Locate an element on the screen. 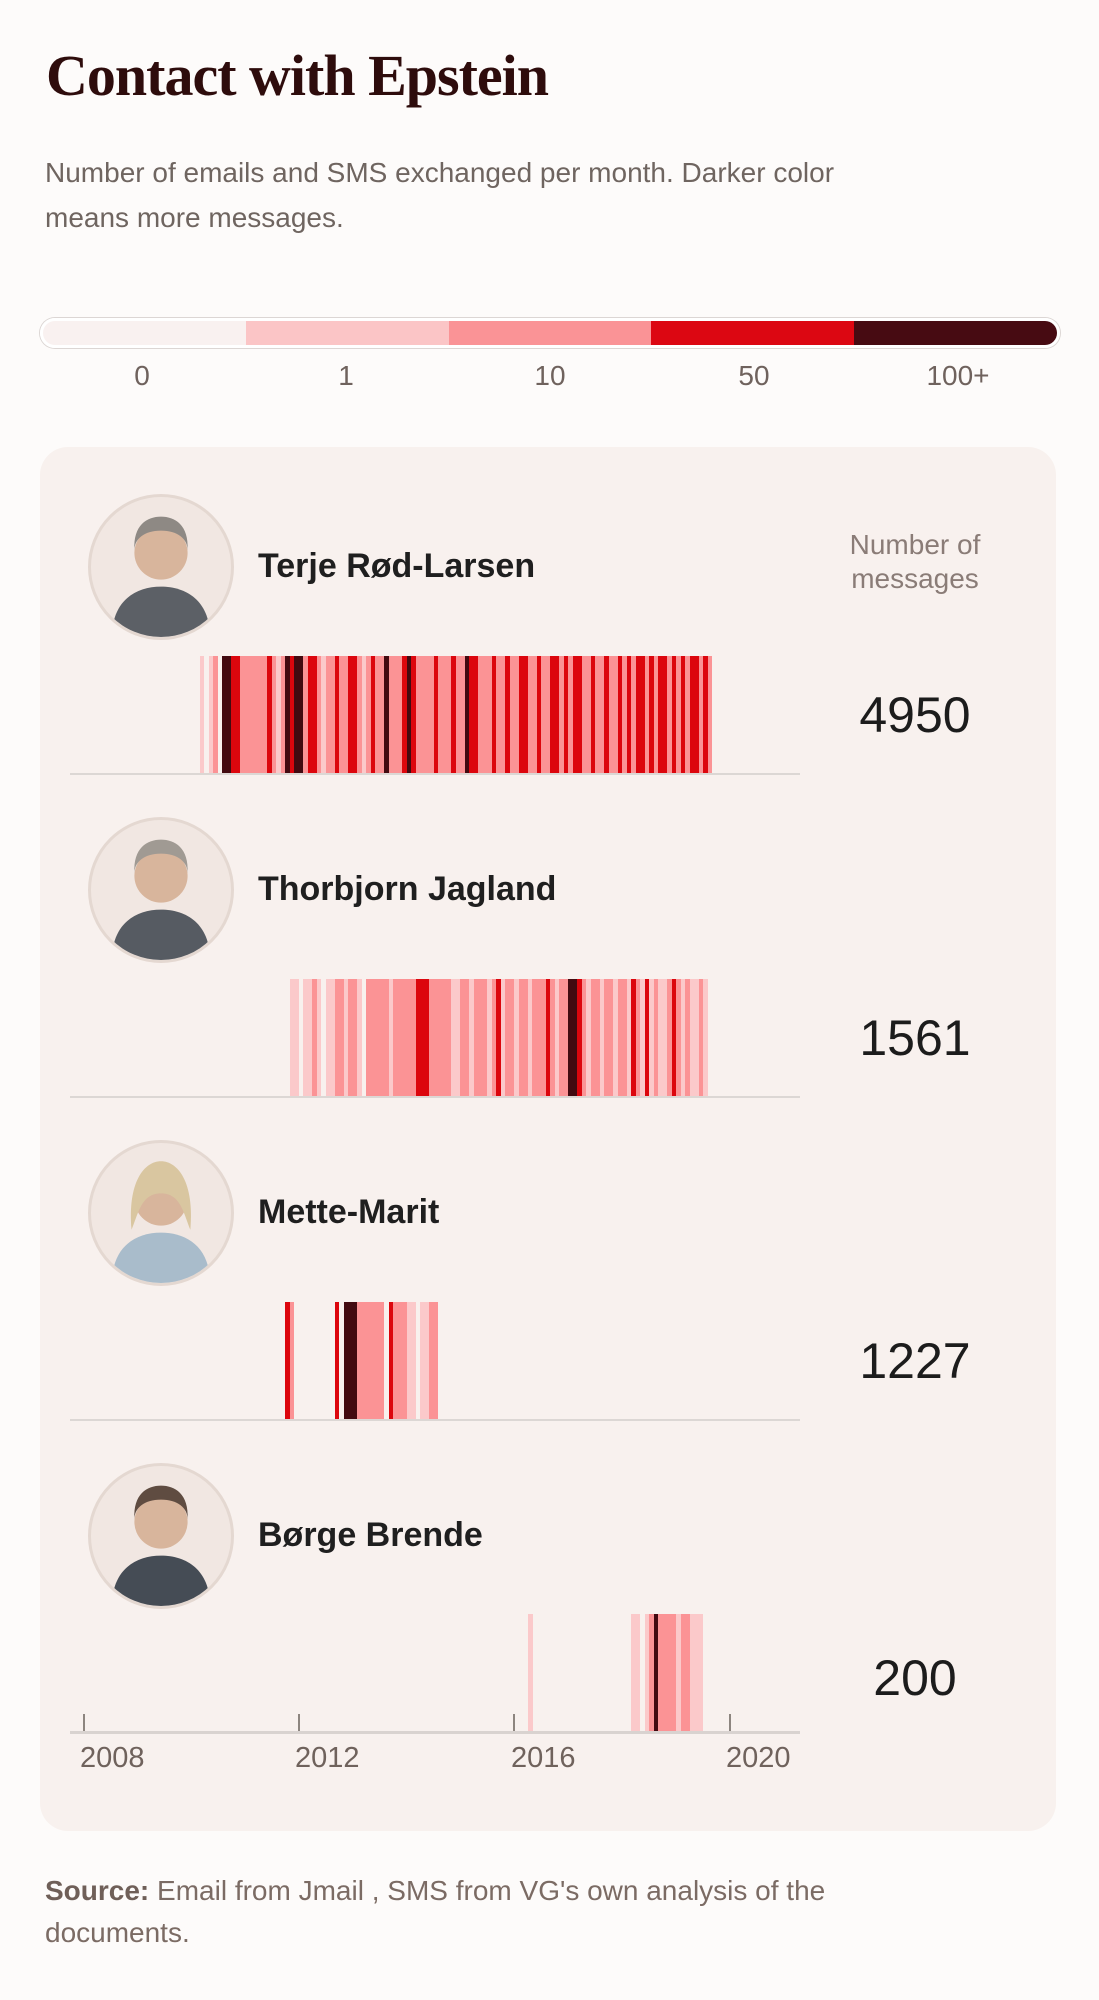 The image size is (1099, 2000). barcode-strip-thorbjorn is located at coordinates (442, 1037).